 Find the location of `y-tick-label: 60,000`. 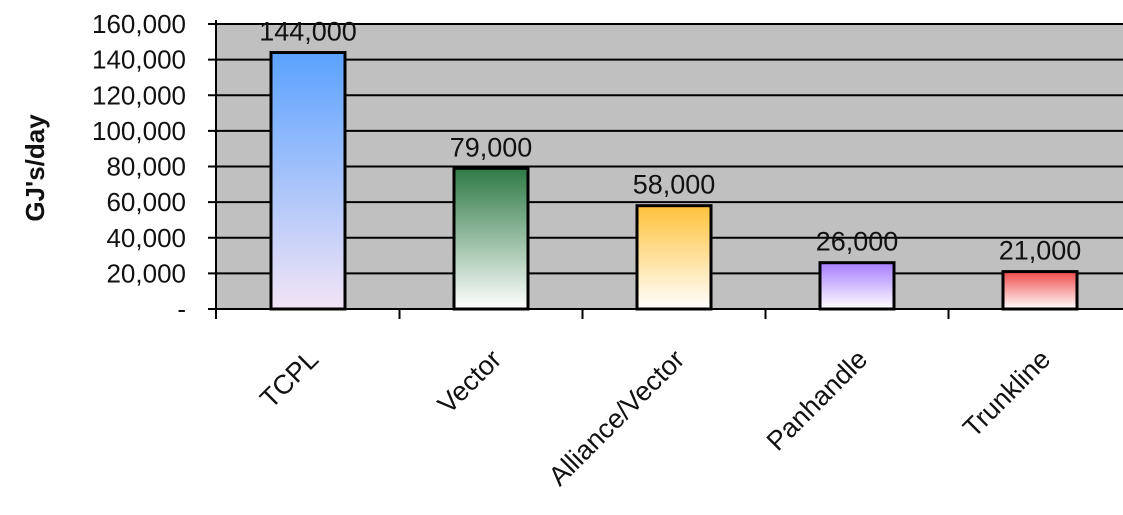

y-tick-label: 60,000 is located at coordinates (146, 202).